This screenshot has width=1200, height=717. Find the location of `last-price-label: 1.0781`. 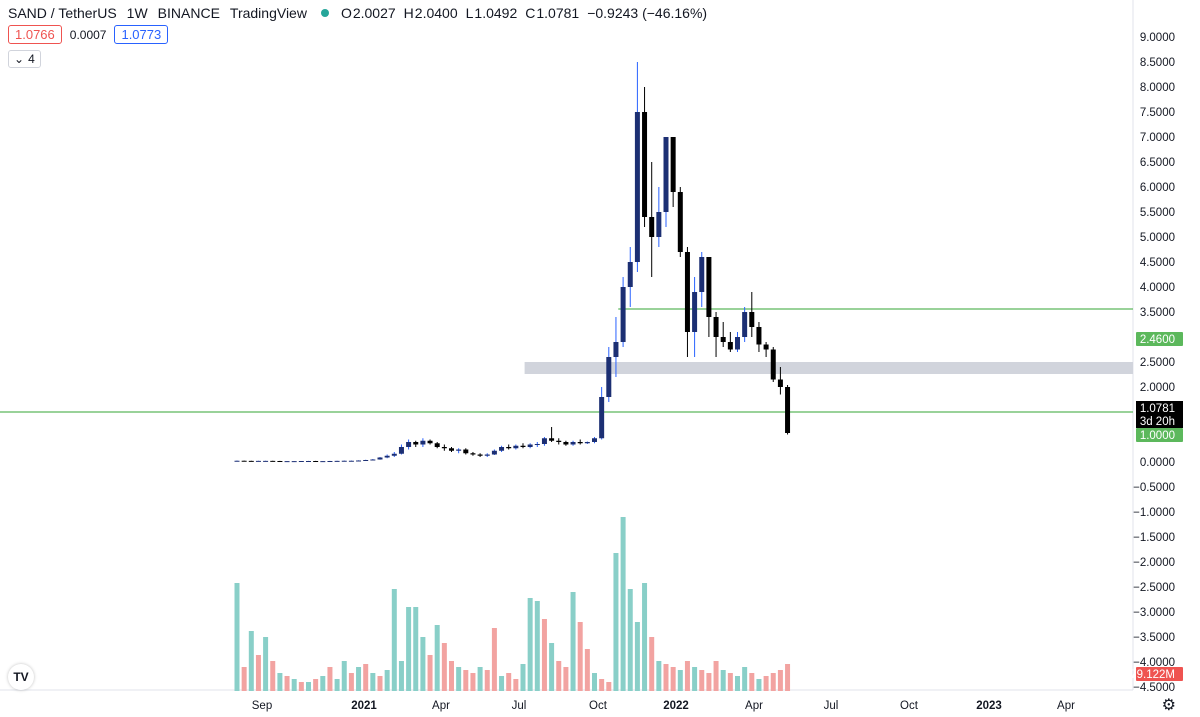

last-price-label: 1.0781 is located at coordinates (1157, 409).